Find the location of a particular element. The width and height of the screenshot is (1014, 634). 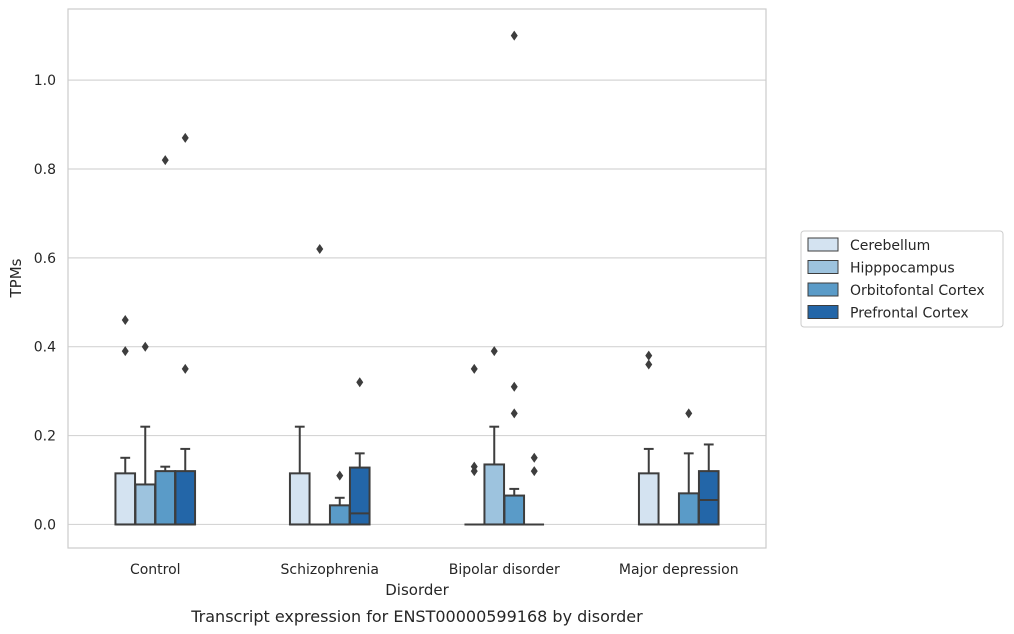

y-tick-label: 0.0 is located at coordinates (45, 525).